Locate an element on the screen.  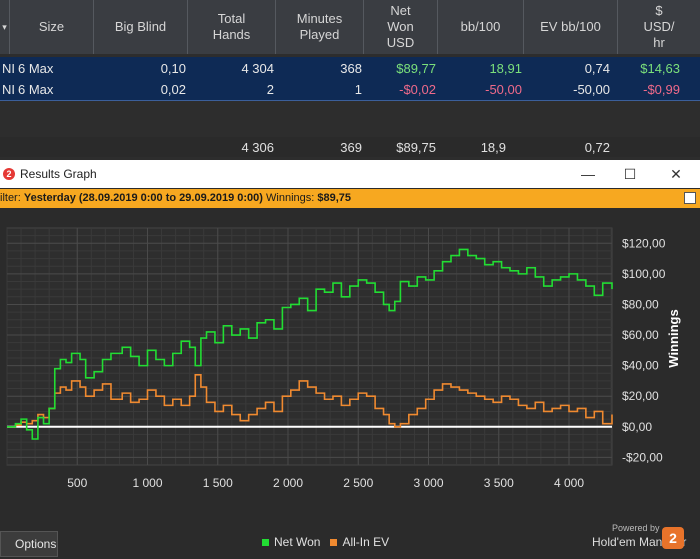
maximize-button: ☐ is located at coordinates (630, 173).